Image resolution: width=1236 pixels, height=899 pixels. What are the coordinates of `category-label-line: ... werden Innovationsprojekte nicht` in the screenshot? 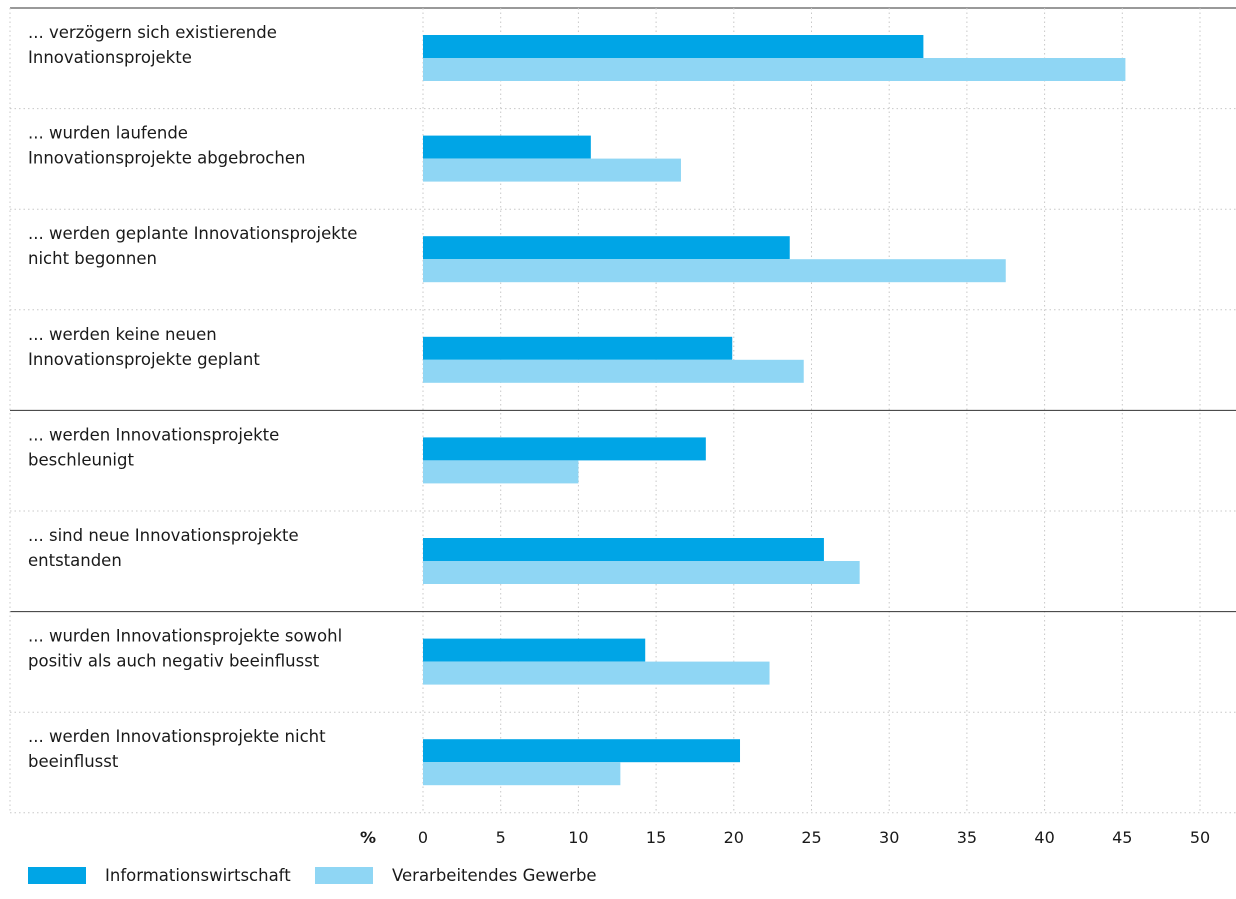 It's located at (177, 736).